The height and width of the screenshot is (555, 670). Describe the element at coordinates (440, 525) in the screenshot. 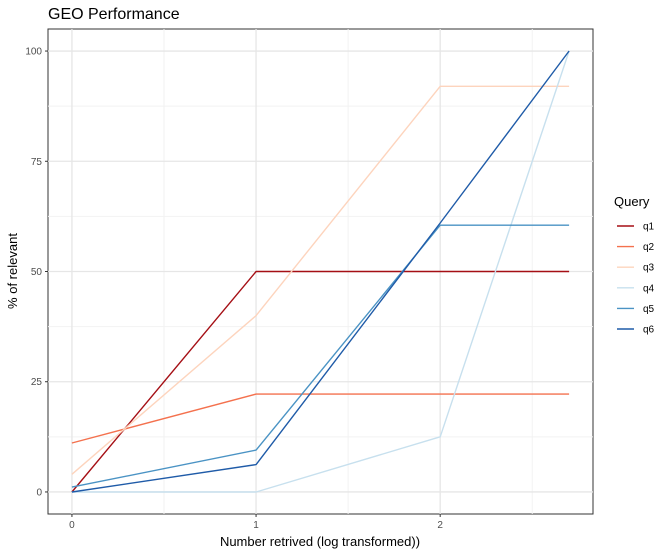

I see `x-tick-label: 2` at that location.